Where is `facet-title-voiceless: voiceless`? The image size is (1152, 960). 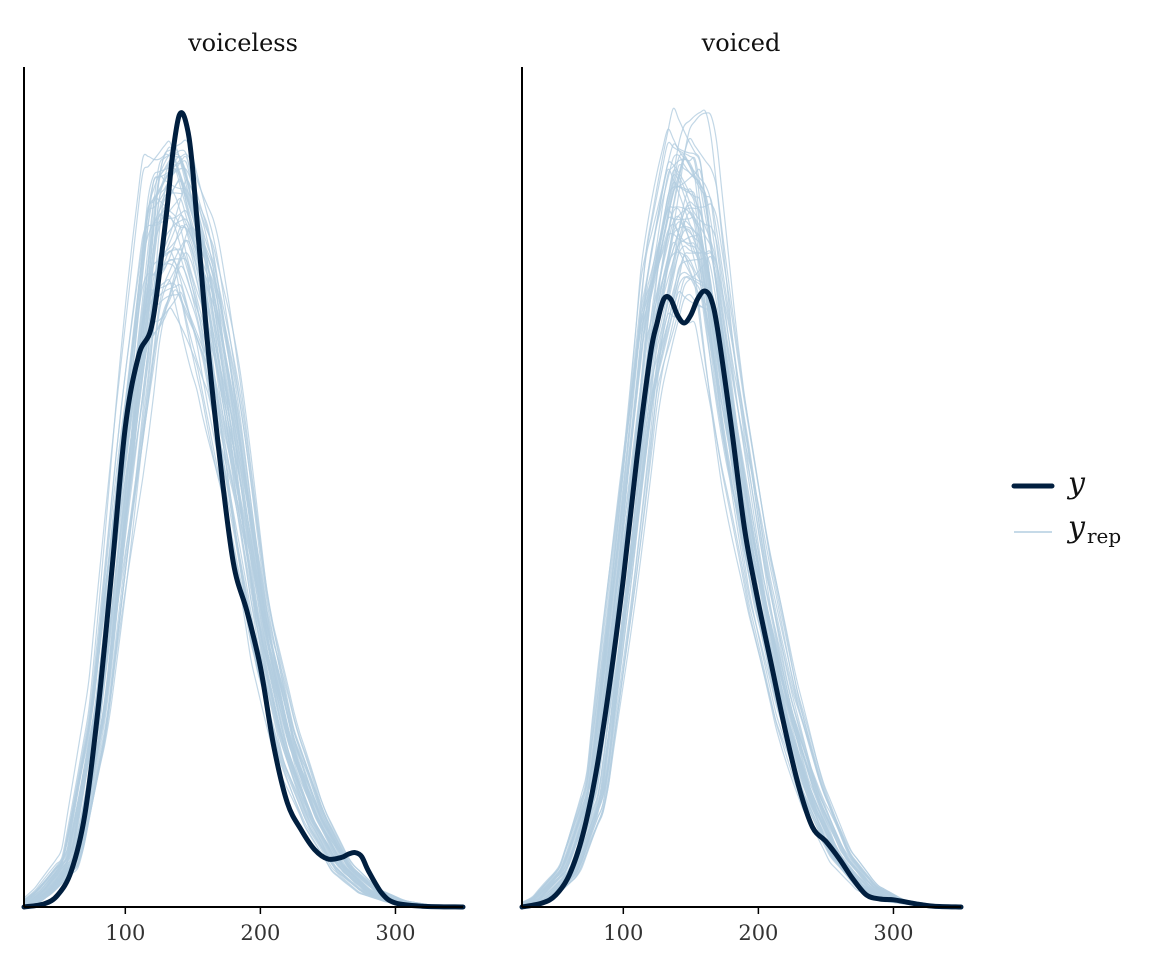
facet-title-voiceless: voiceless is located at coordinates (242, 43).